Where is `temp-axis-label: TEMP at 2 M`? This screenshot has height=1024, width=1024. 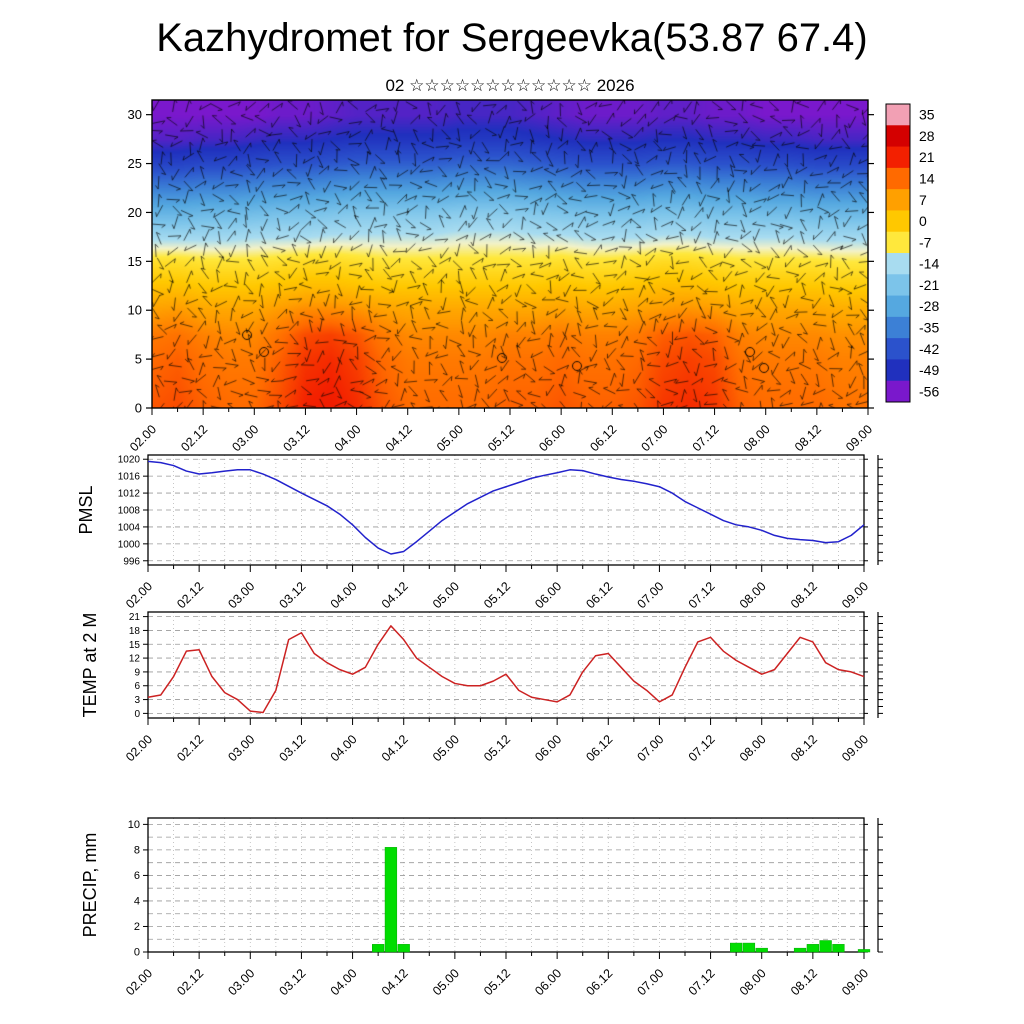 temp-axis-label: TEMP at 2 M is located at coordinates (90, 665).